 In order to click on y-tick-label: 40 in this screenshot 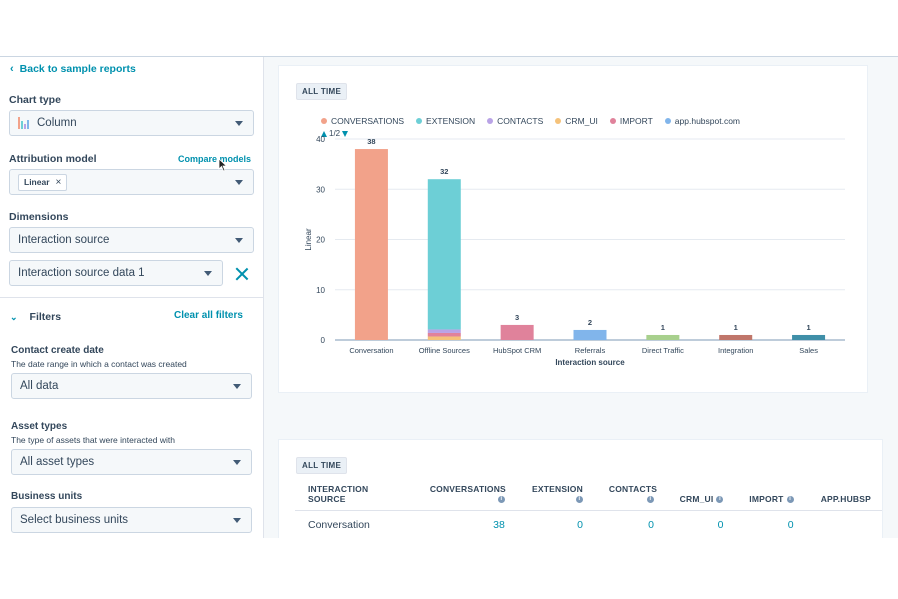, I will do `click(320, 139)`.